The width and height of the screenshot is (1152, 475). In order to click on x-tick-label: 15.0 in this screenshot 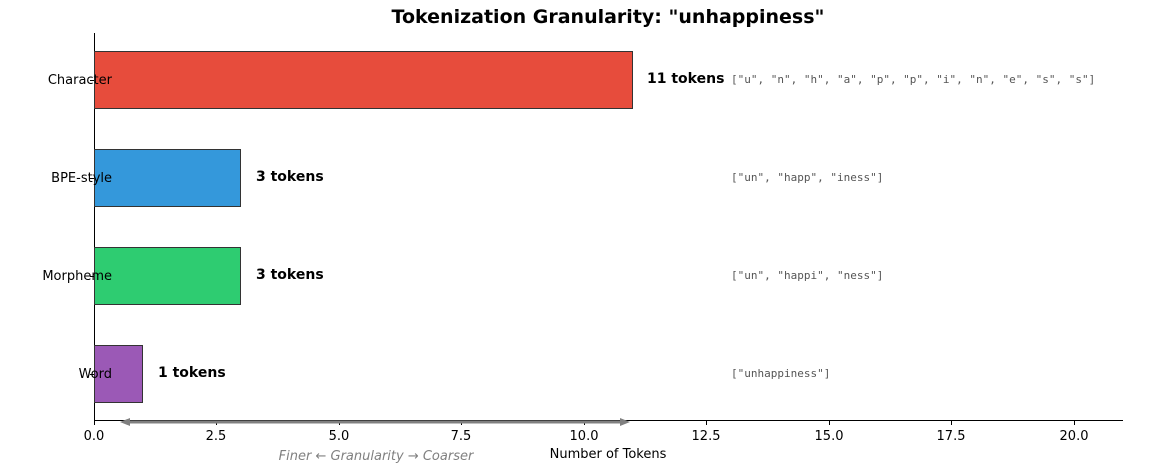, I will do `click(829, 436)`.